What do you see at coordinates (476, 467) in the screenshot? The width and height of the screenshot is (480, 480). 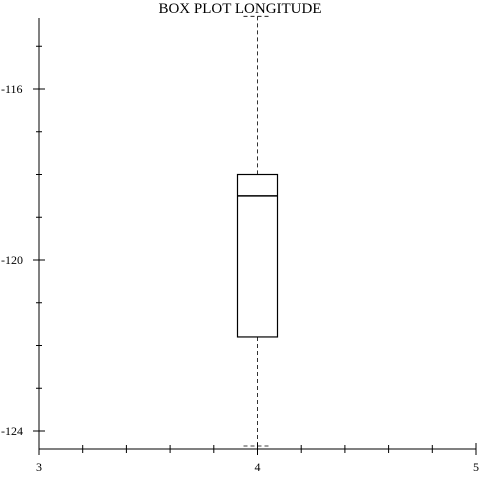 I see `x-tick-label: 5` at bounding box center [476, 467].